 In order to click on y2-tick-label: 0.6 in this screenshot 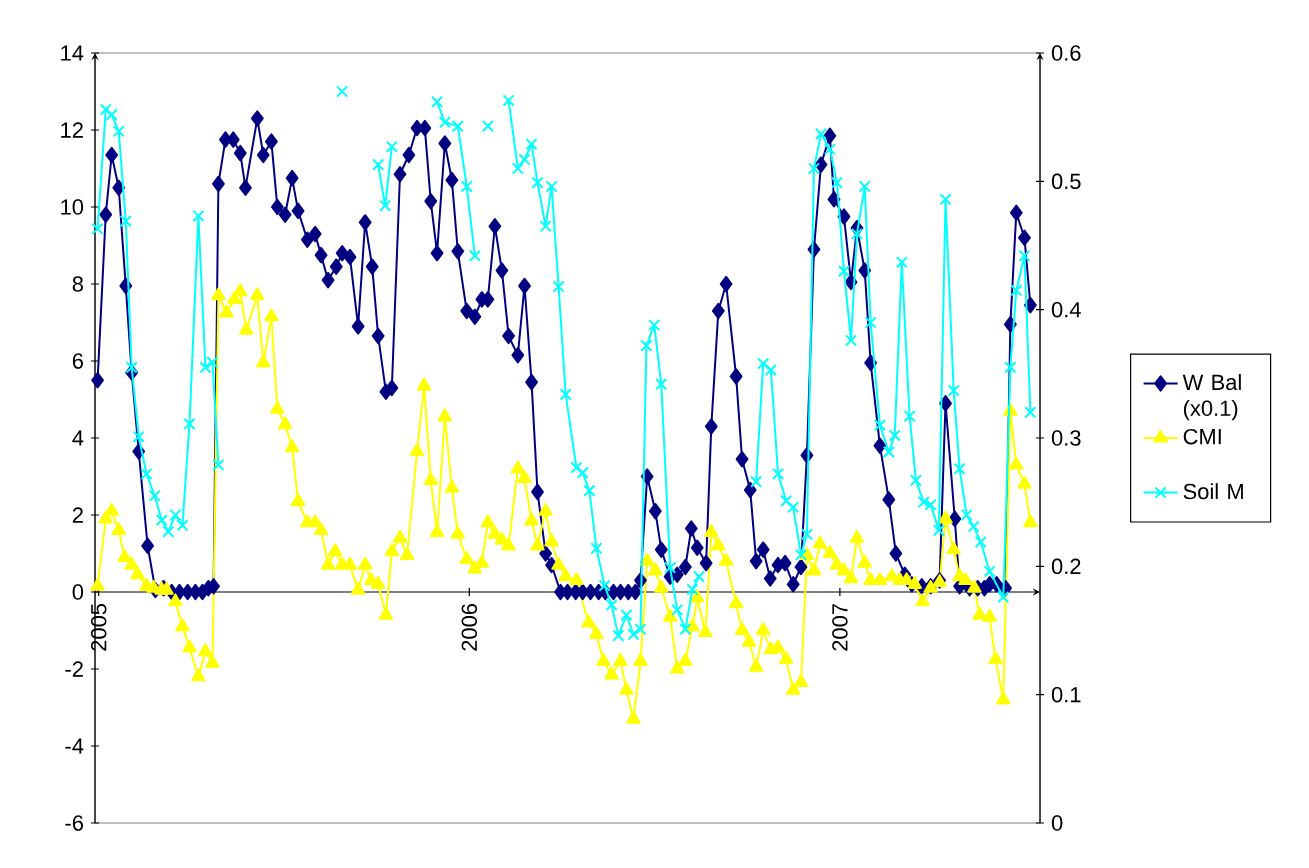, I will do `click(1066, 53)`.